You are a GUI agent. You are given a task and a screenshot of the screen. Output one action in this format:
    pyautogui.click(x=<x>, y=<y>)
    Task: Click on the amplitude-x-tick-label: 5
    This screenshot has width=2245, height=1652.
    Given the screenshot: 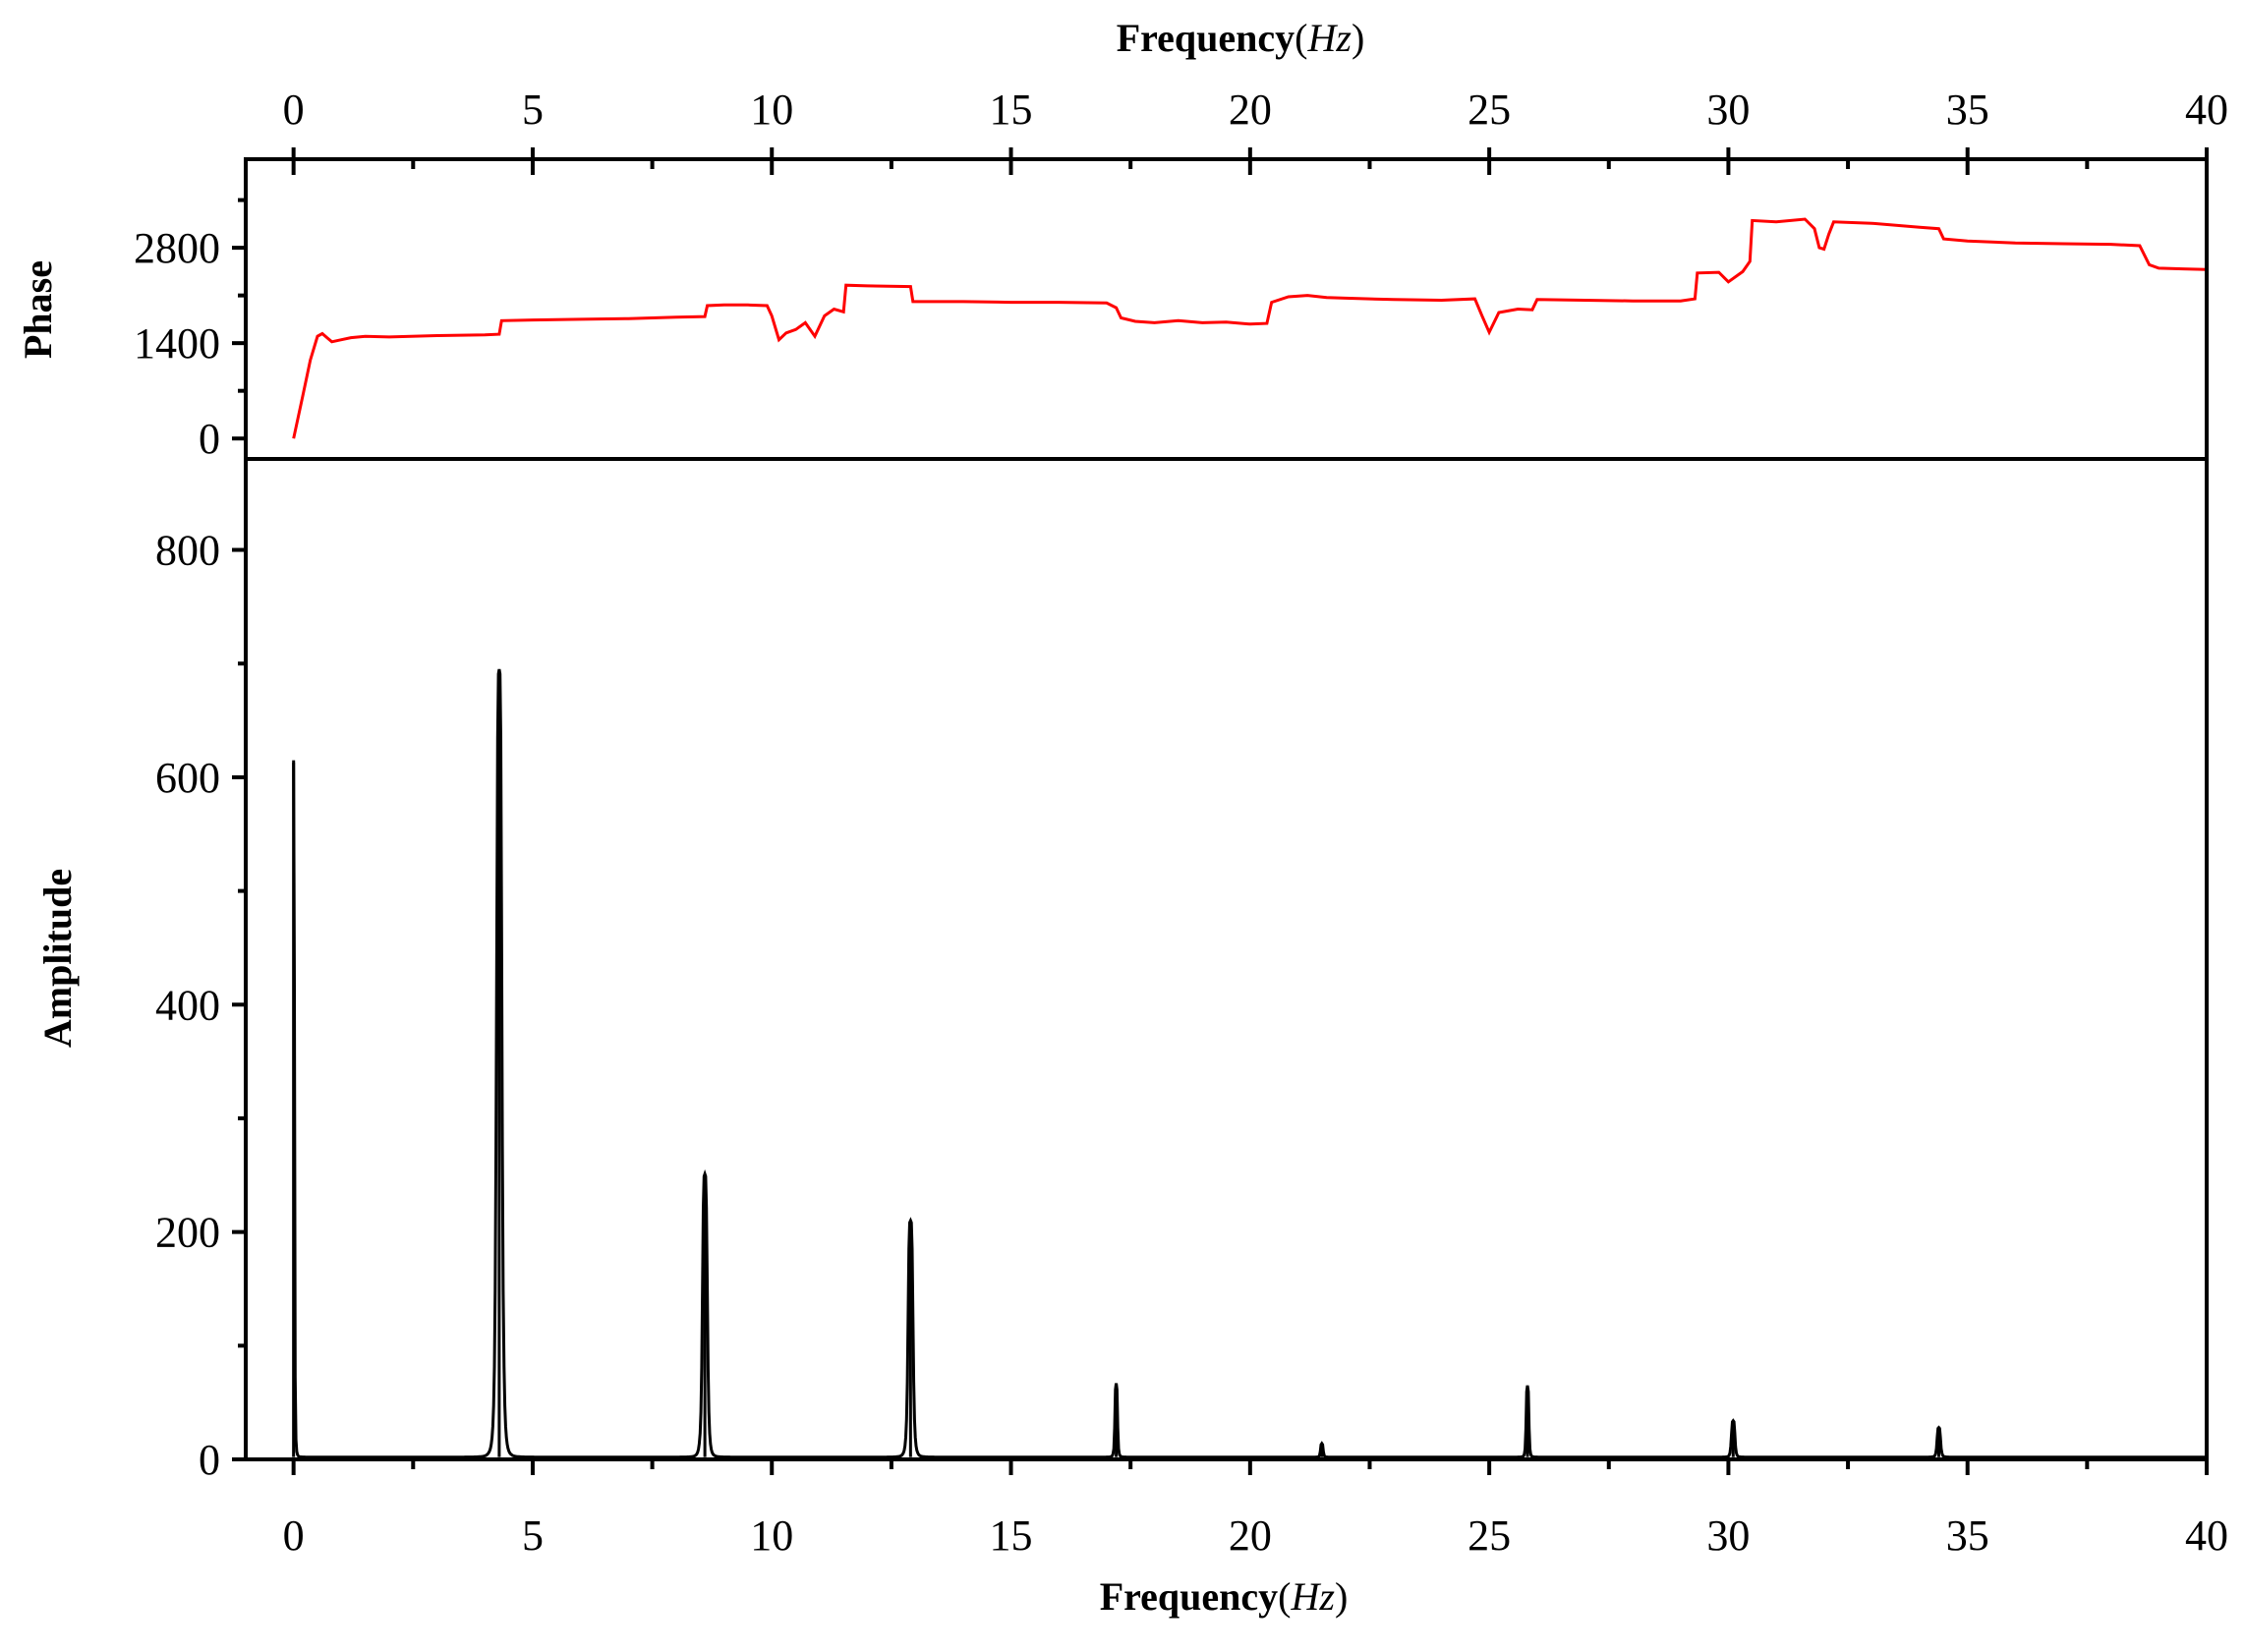 What is the action you would take?
    pyautogui.click(x=533, y=1535)
    